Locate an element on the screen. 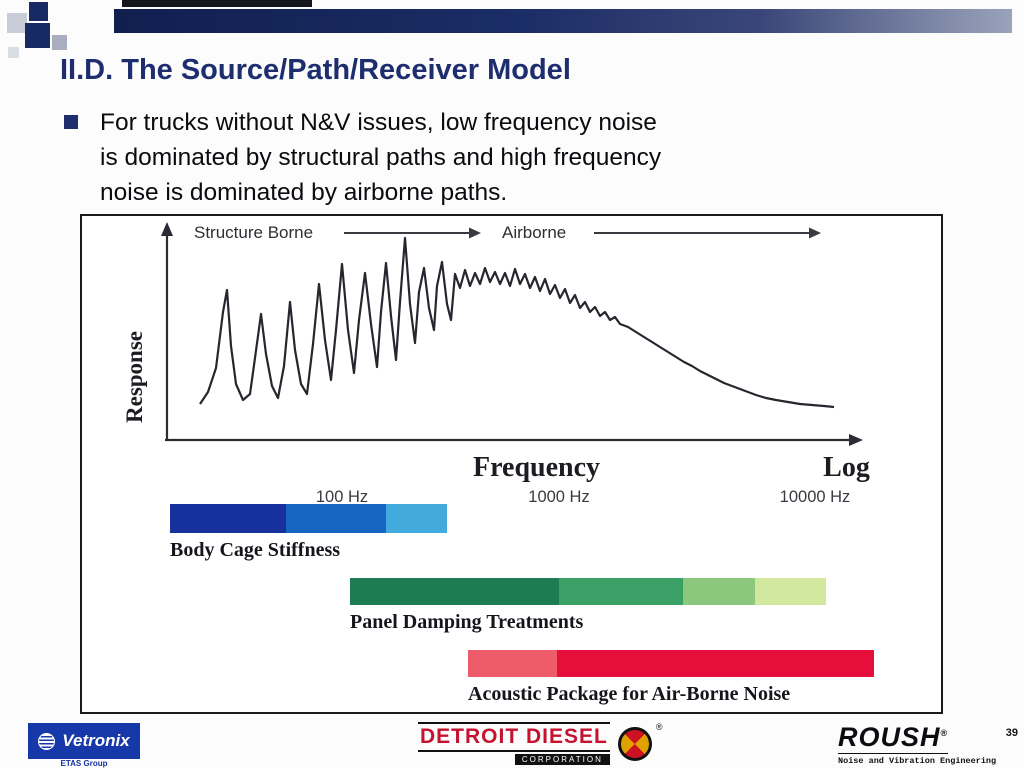 Image resolution: width=1024 pixels, height=768 pixels. vetronix-name: Vetronix is located at coordinates (96, 740).